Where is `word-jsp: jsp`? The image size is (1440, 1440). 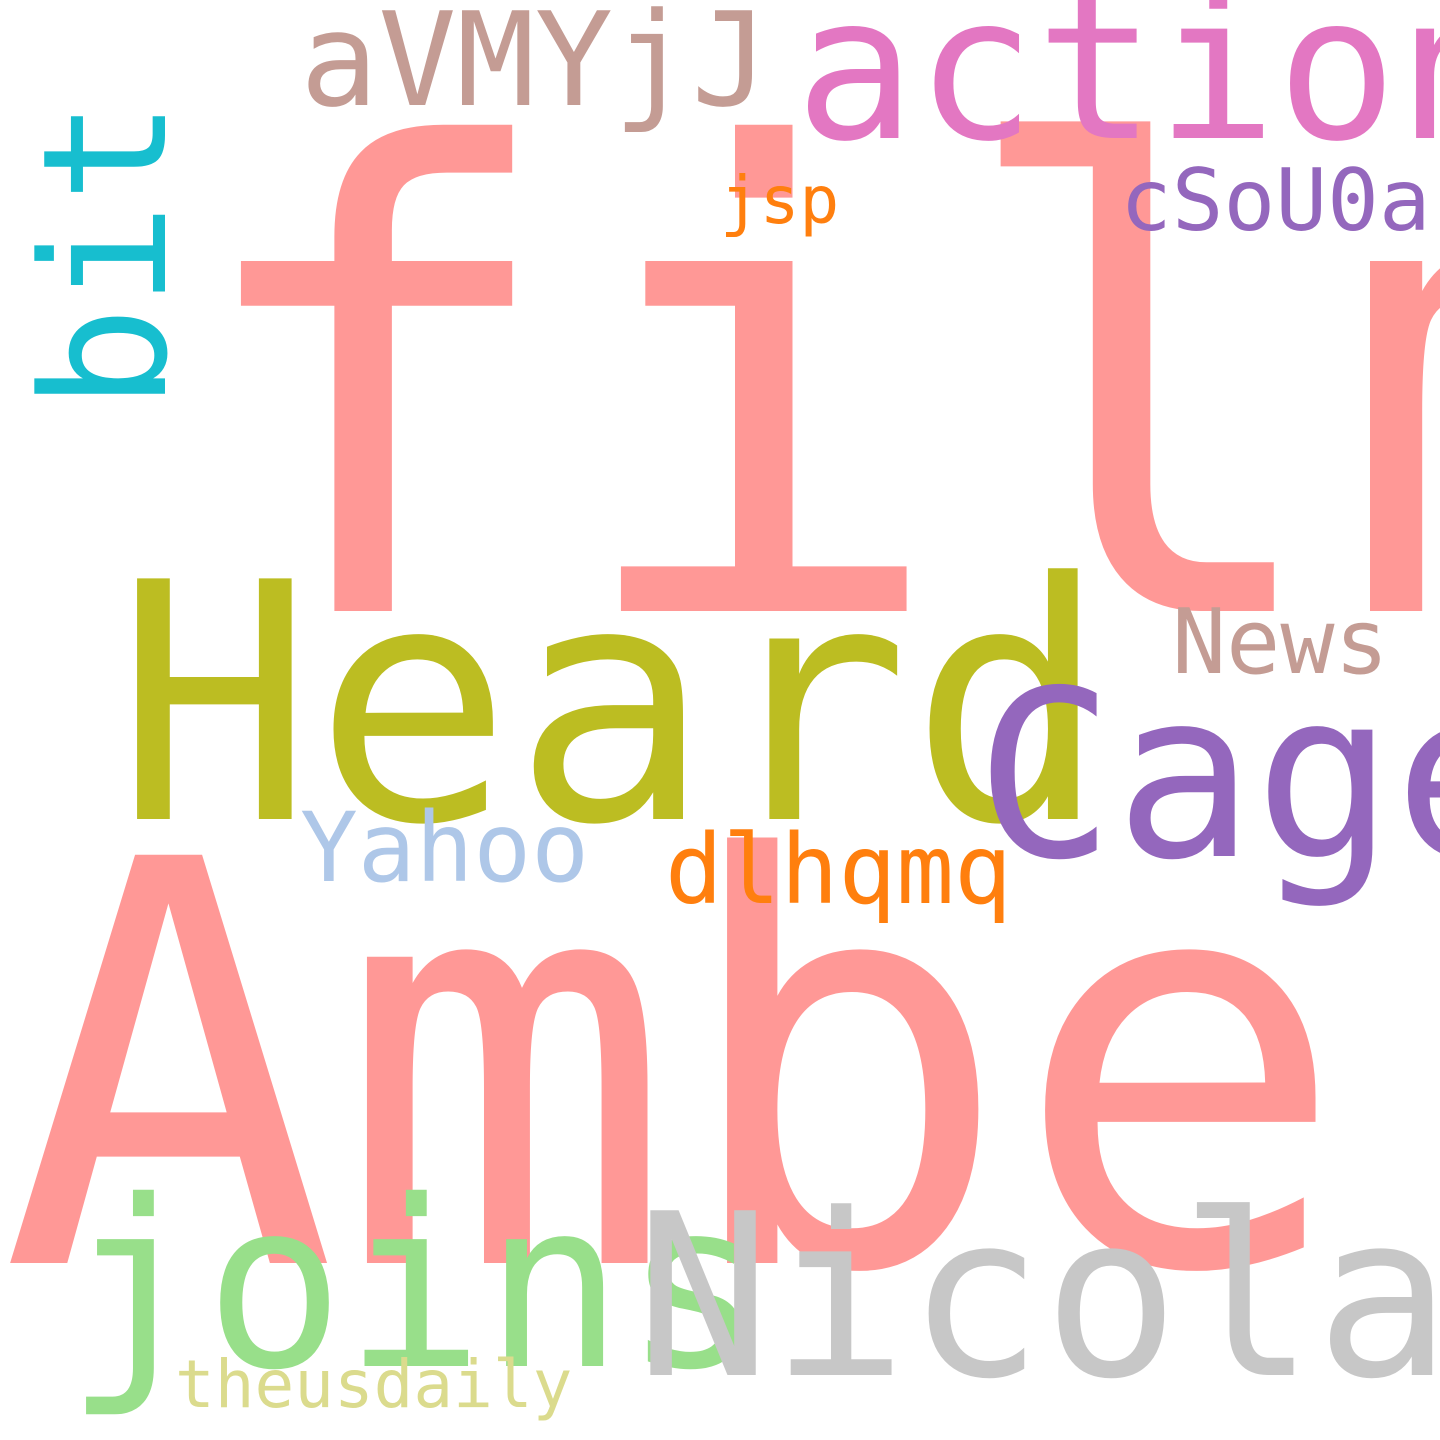
word-jsp: jsp is located at coordinates (780, 200).